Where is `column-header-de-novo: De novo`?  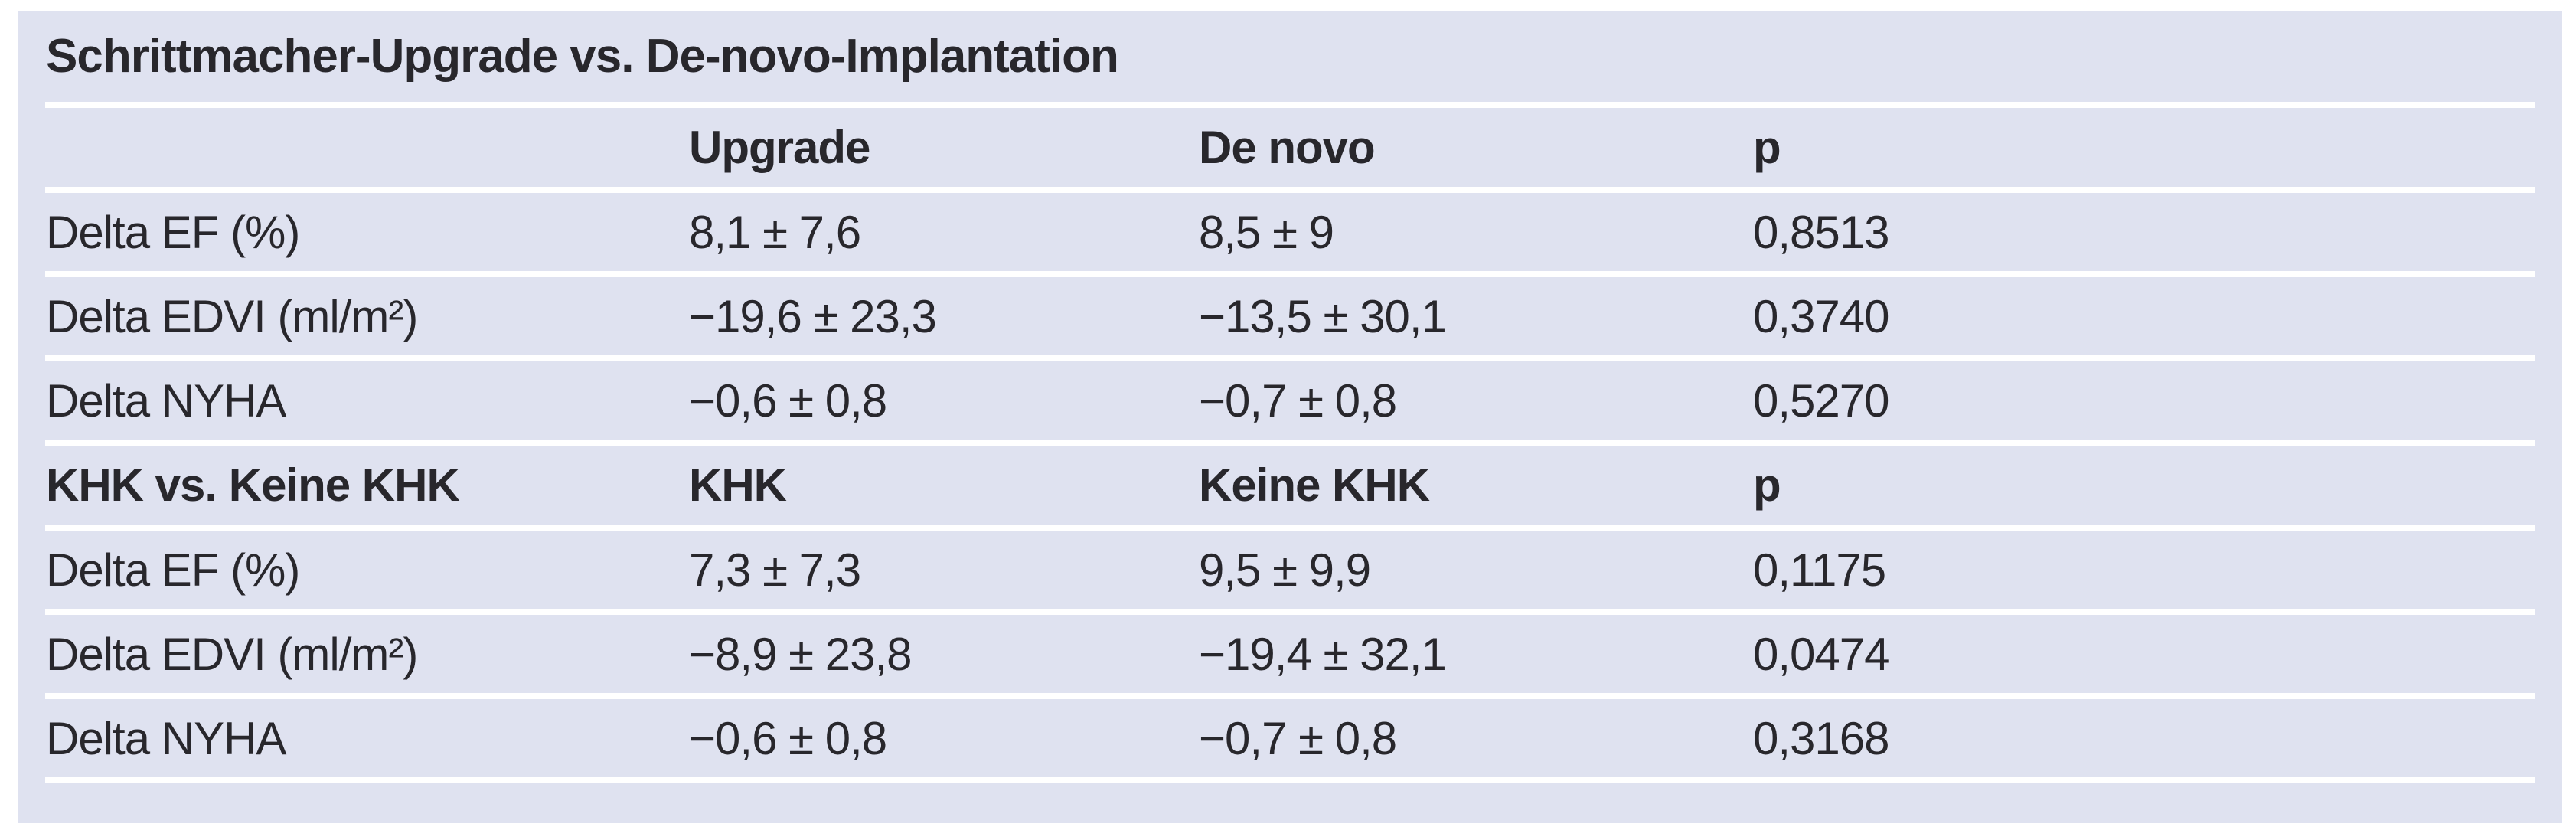
column-header-de-novo: De novo is located at coordinates (1287, 147).